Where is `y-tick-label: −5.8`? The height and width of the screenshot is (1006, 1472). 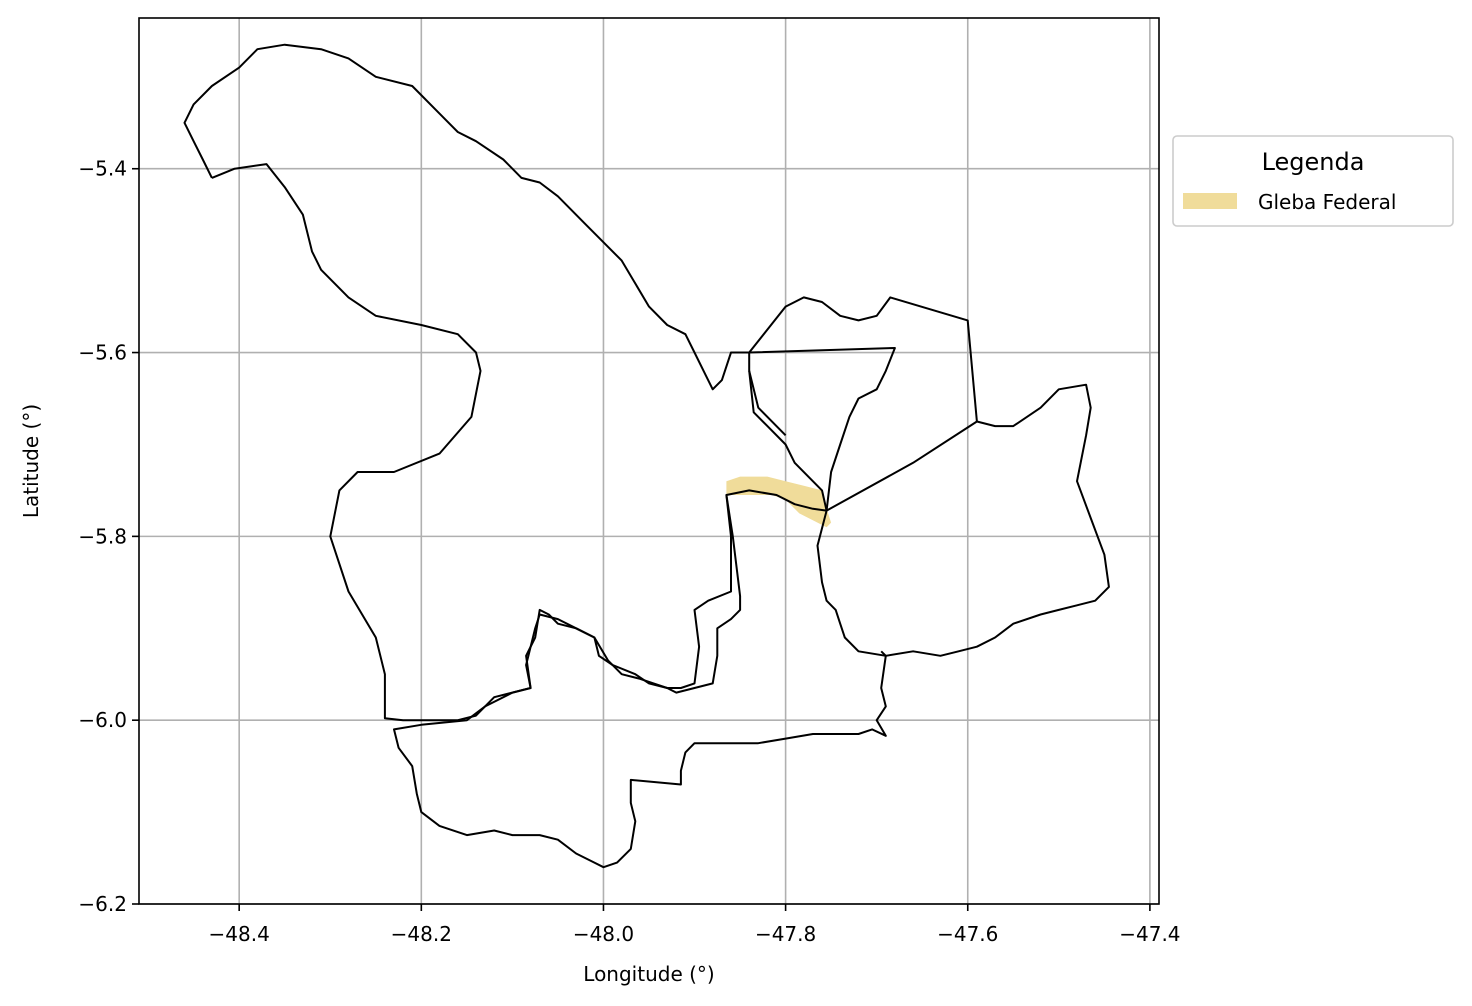
y-tick-label: −5.8 is located at coordinates (102, 536).